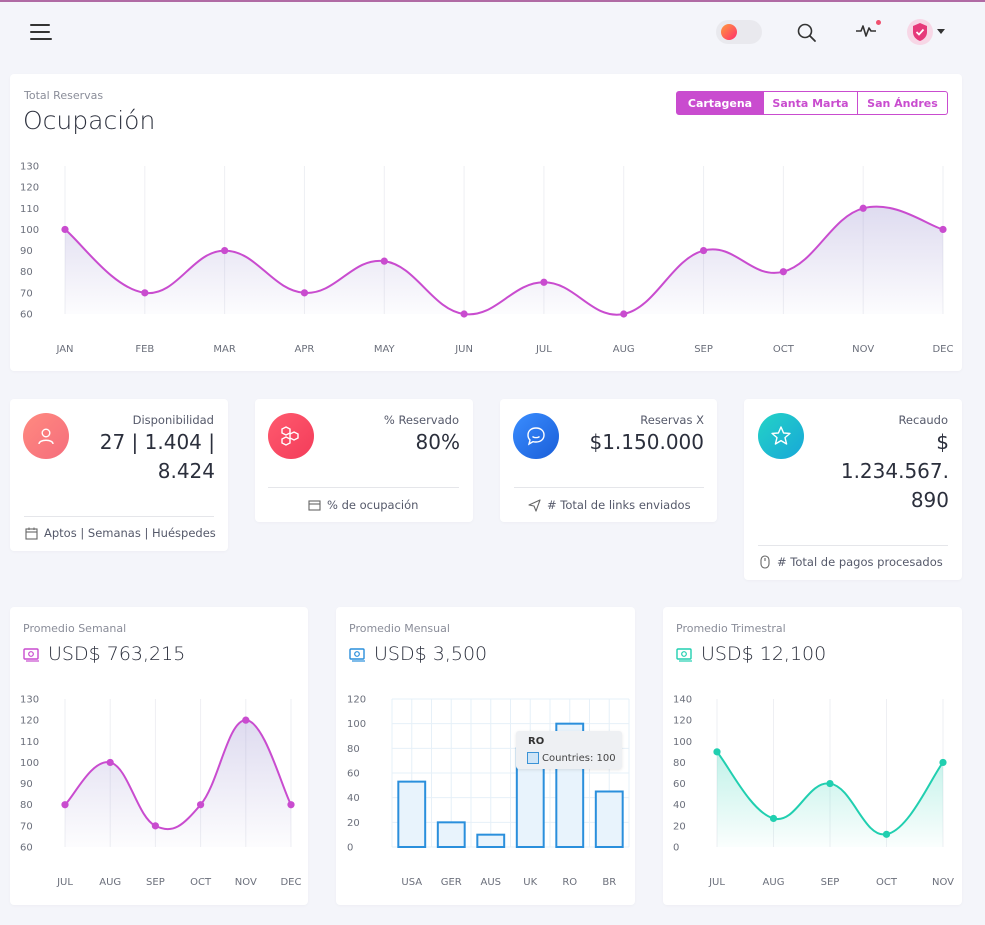 The height and width of the screenshot is (925, 985). What do you see at coordinates (536, 436) in the screenshot?
I see `chat-icon` at bounding box center [536, 436].